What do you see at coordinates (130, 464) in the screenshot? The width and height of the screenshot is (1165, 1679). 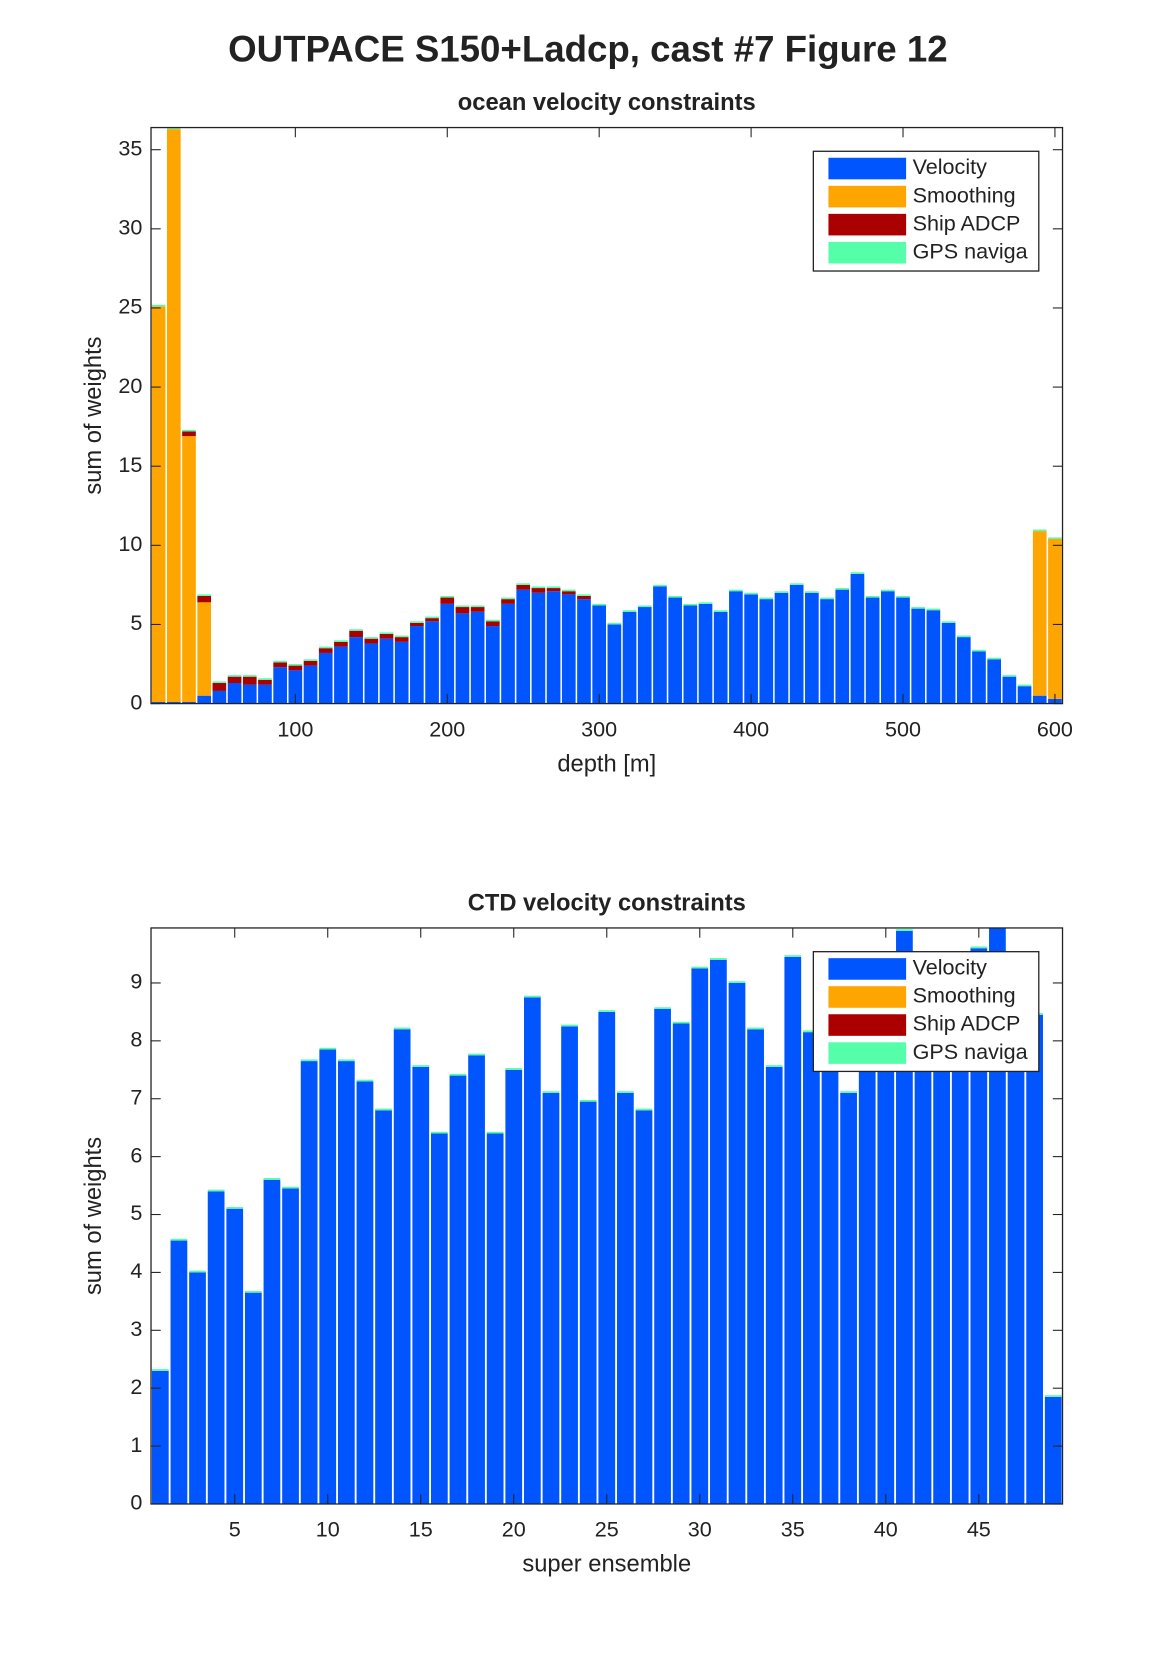 I see `y-tick-label: 15` at bounding box center [130, 464].